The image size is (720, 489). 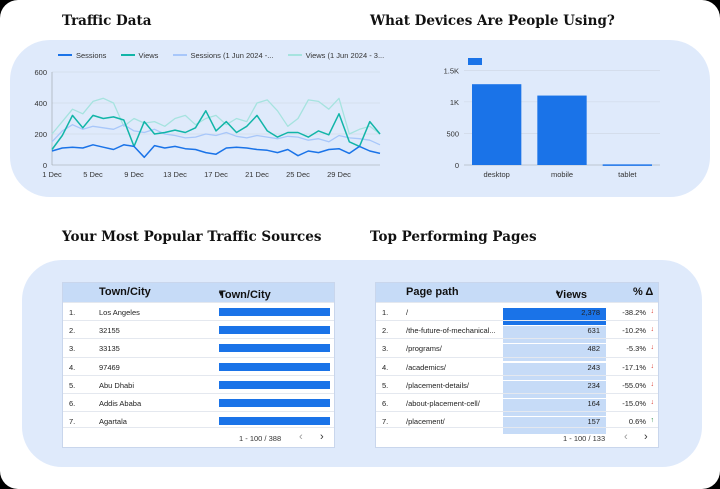 I want to click on table-row: 5. Abu Dhabi, so click(x=198, y=383).